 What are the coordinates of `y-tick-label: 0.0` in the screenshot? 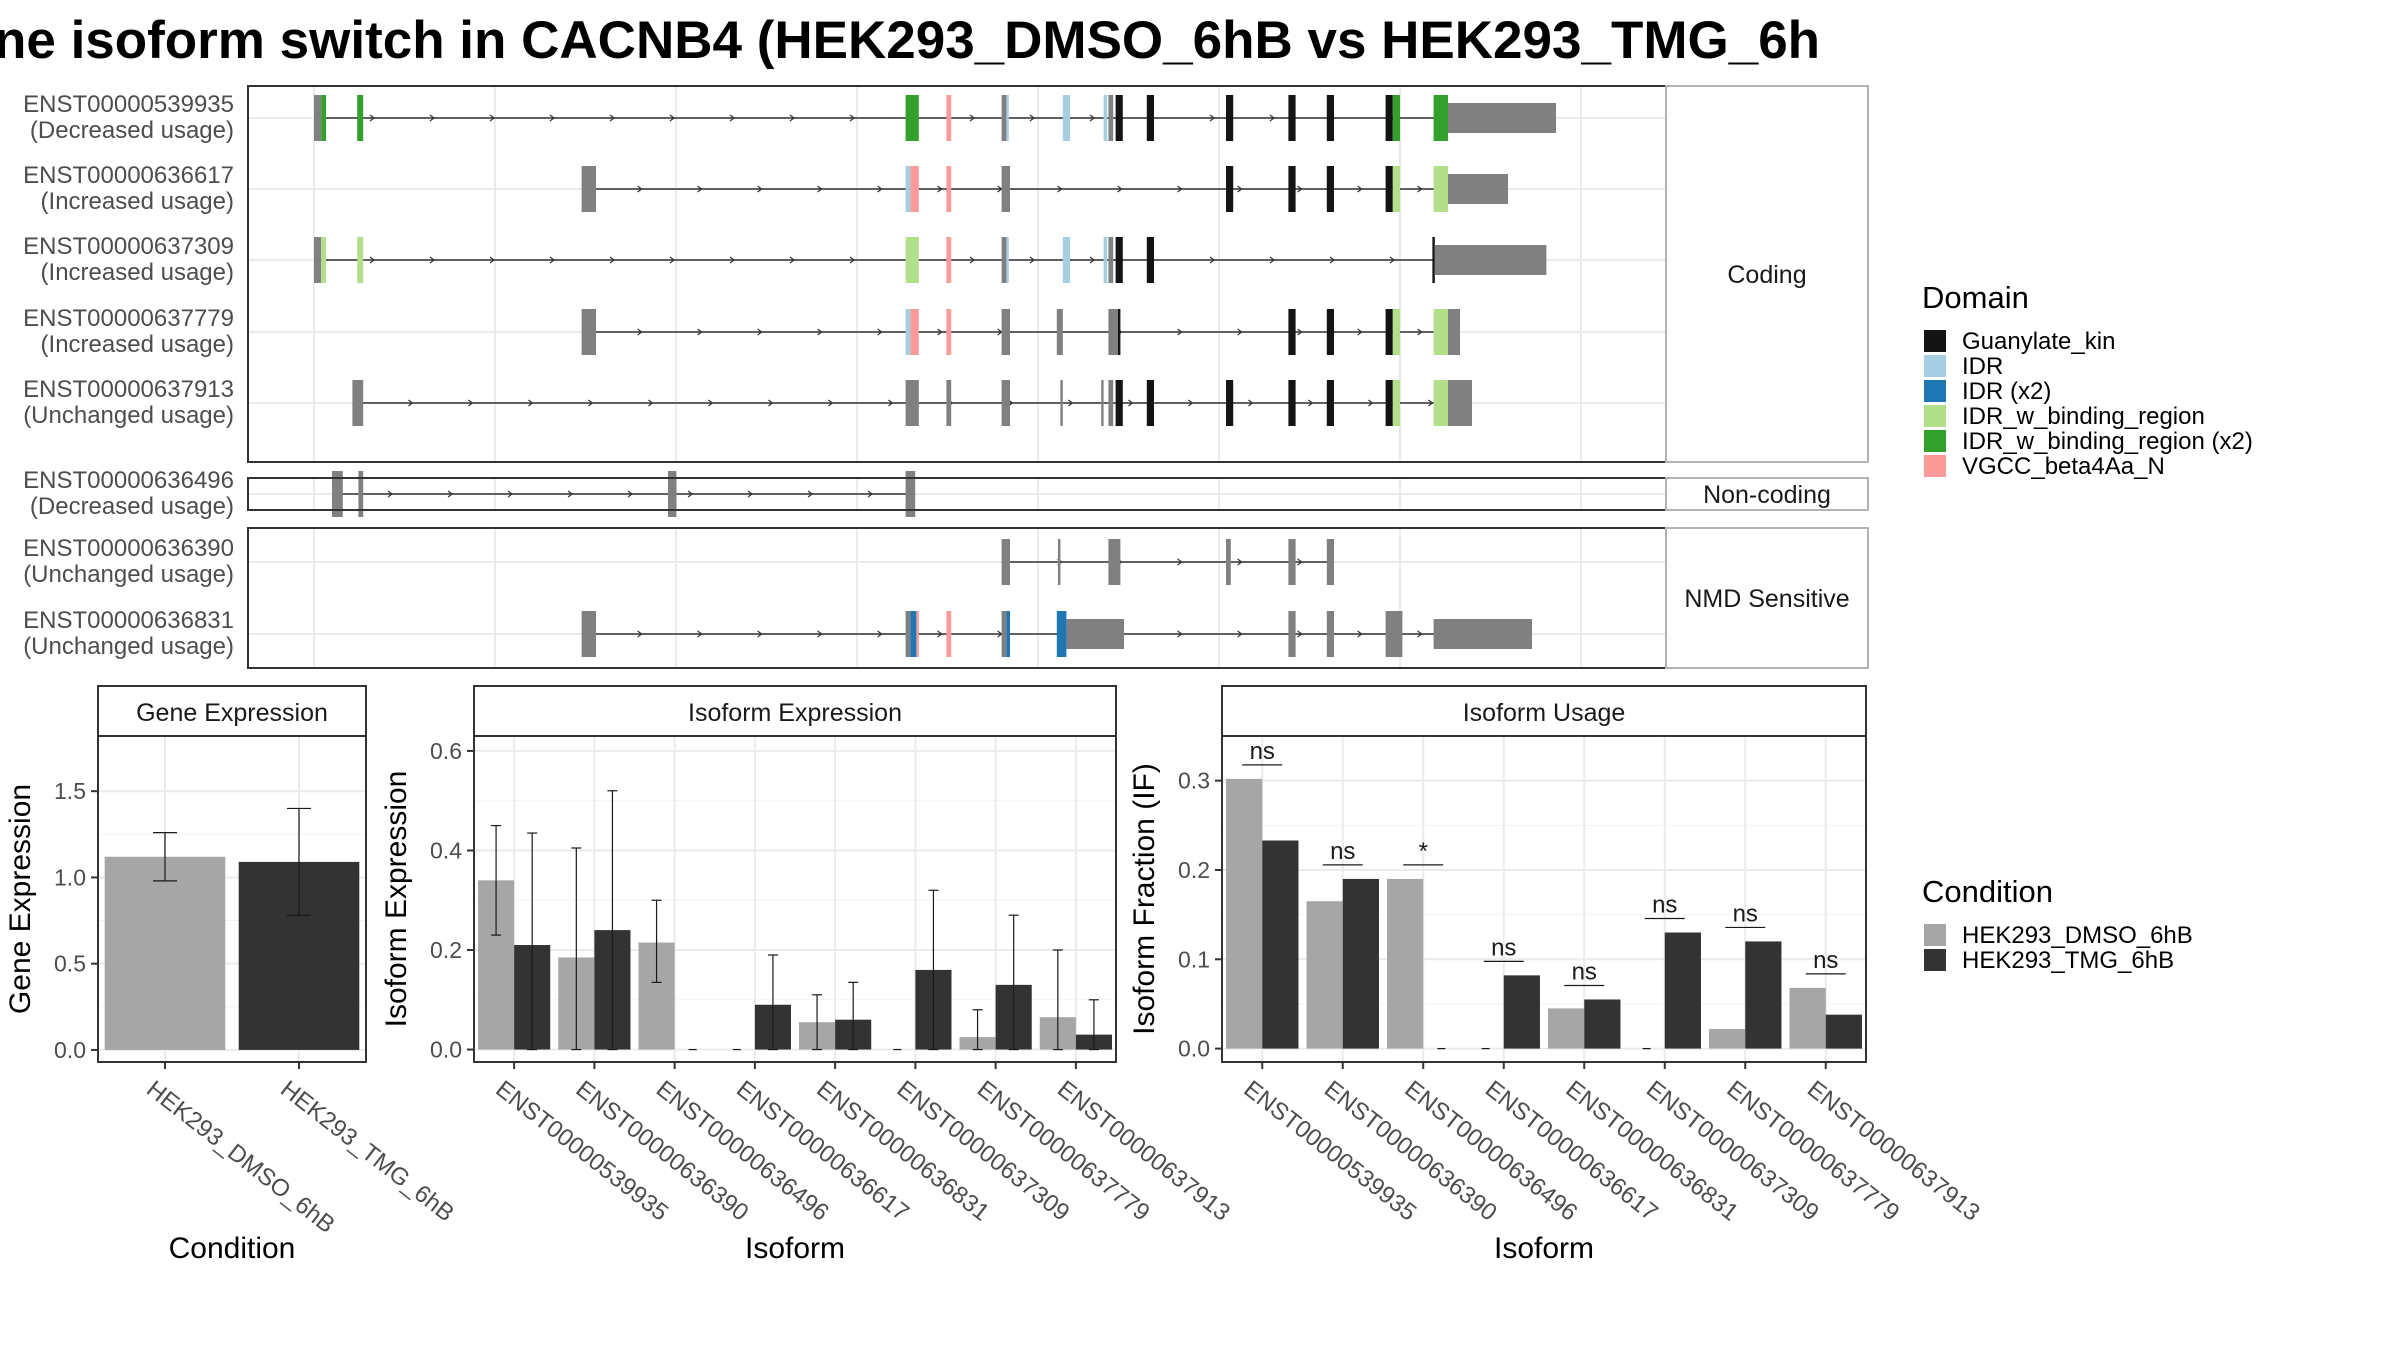 It's located at (1194, 1049).